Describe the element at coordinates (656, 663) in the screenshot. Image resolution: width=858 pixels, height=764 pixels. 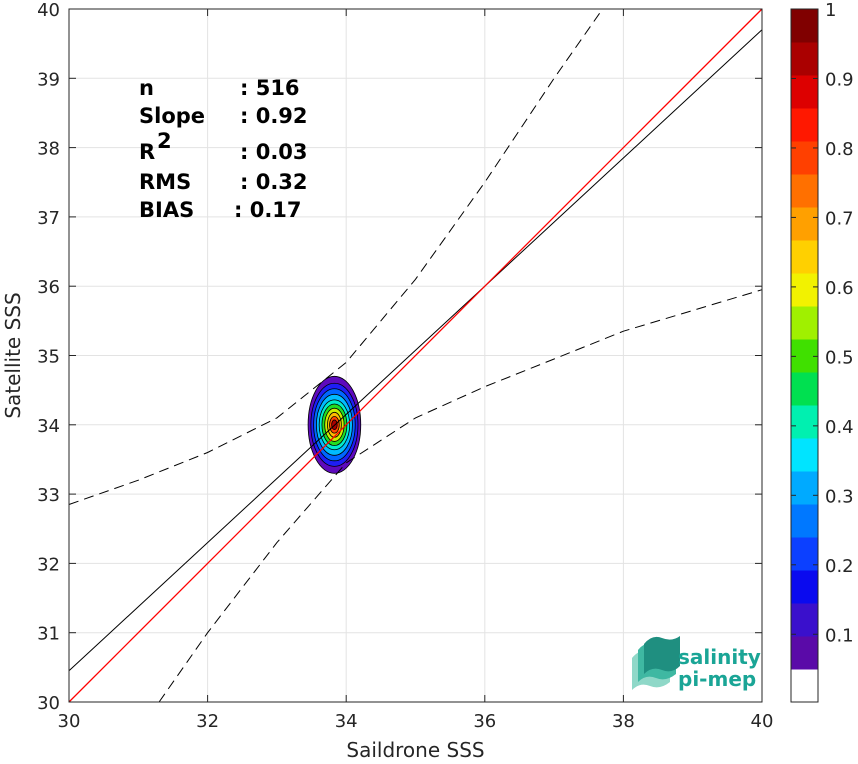
I see `logo-waves-icon` at that location.